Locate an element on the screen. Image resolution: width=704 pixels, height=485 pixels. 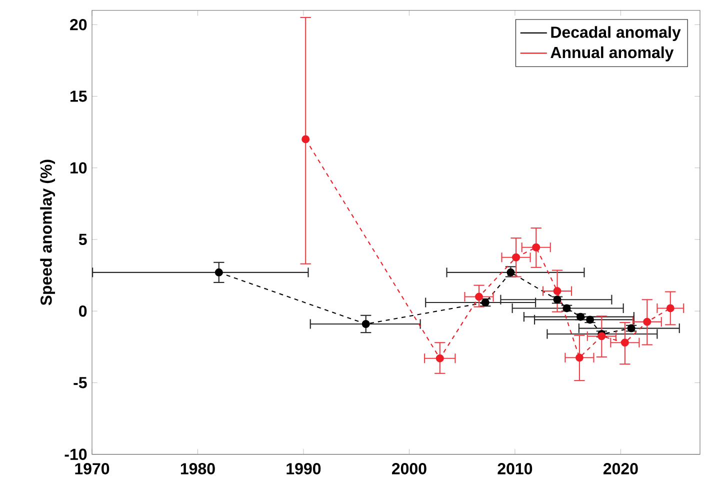
y-axis-title: Speed anomlay (%) is located at coordinates (48, 233).